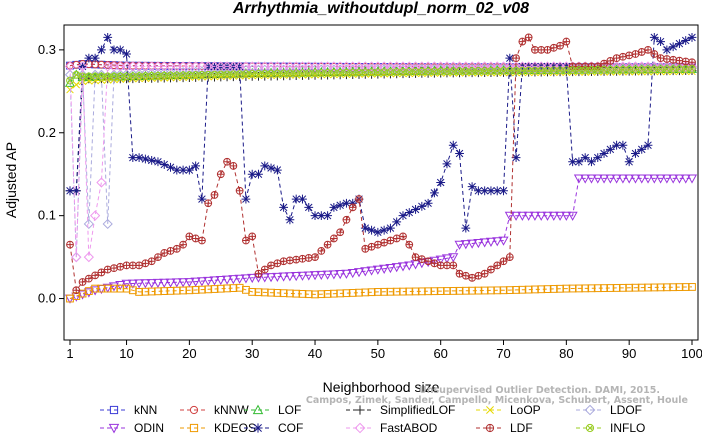 This screenshot has height=434, width=702. What do you see at coordinates (691, 353) in the screenshot?
I see `x-tick-label: 100` at bounding box center [691, 353].